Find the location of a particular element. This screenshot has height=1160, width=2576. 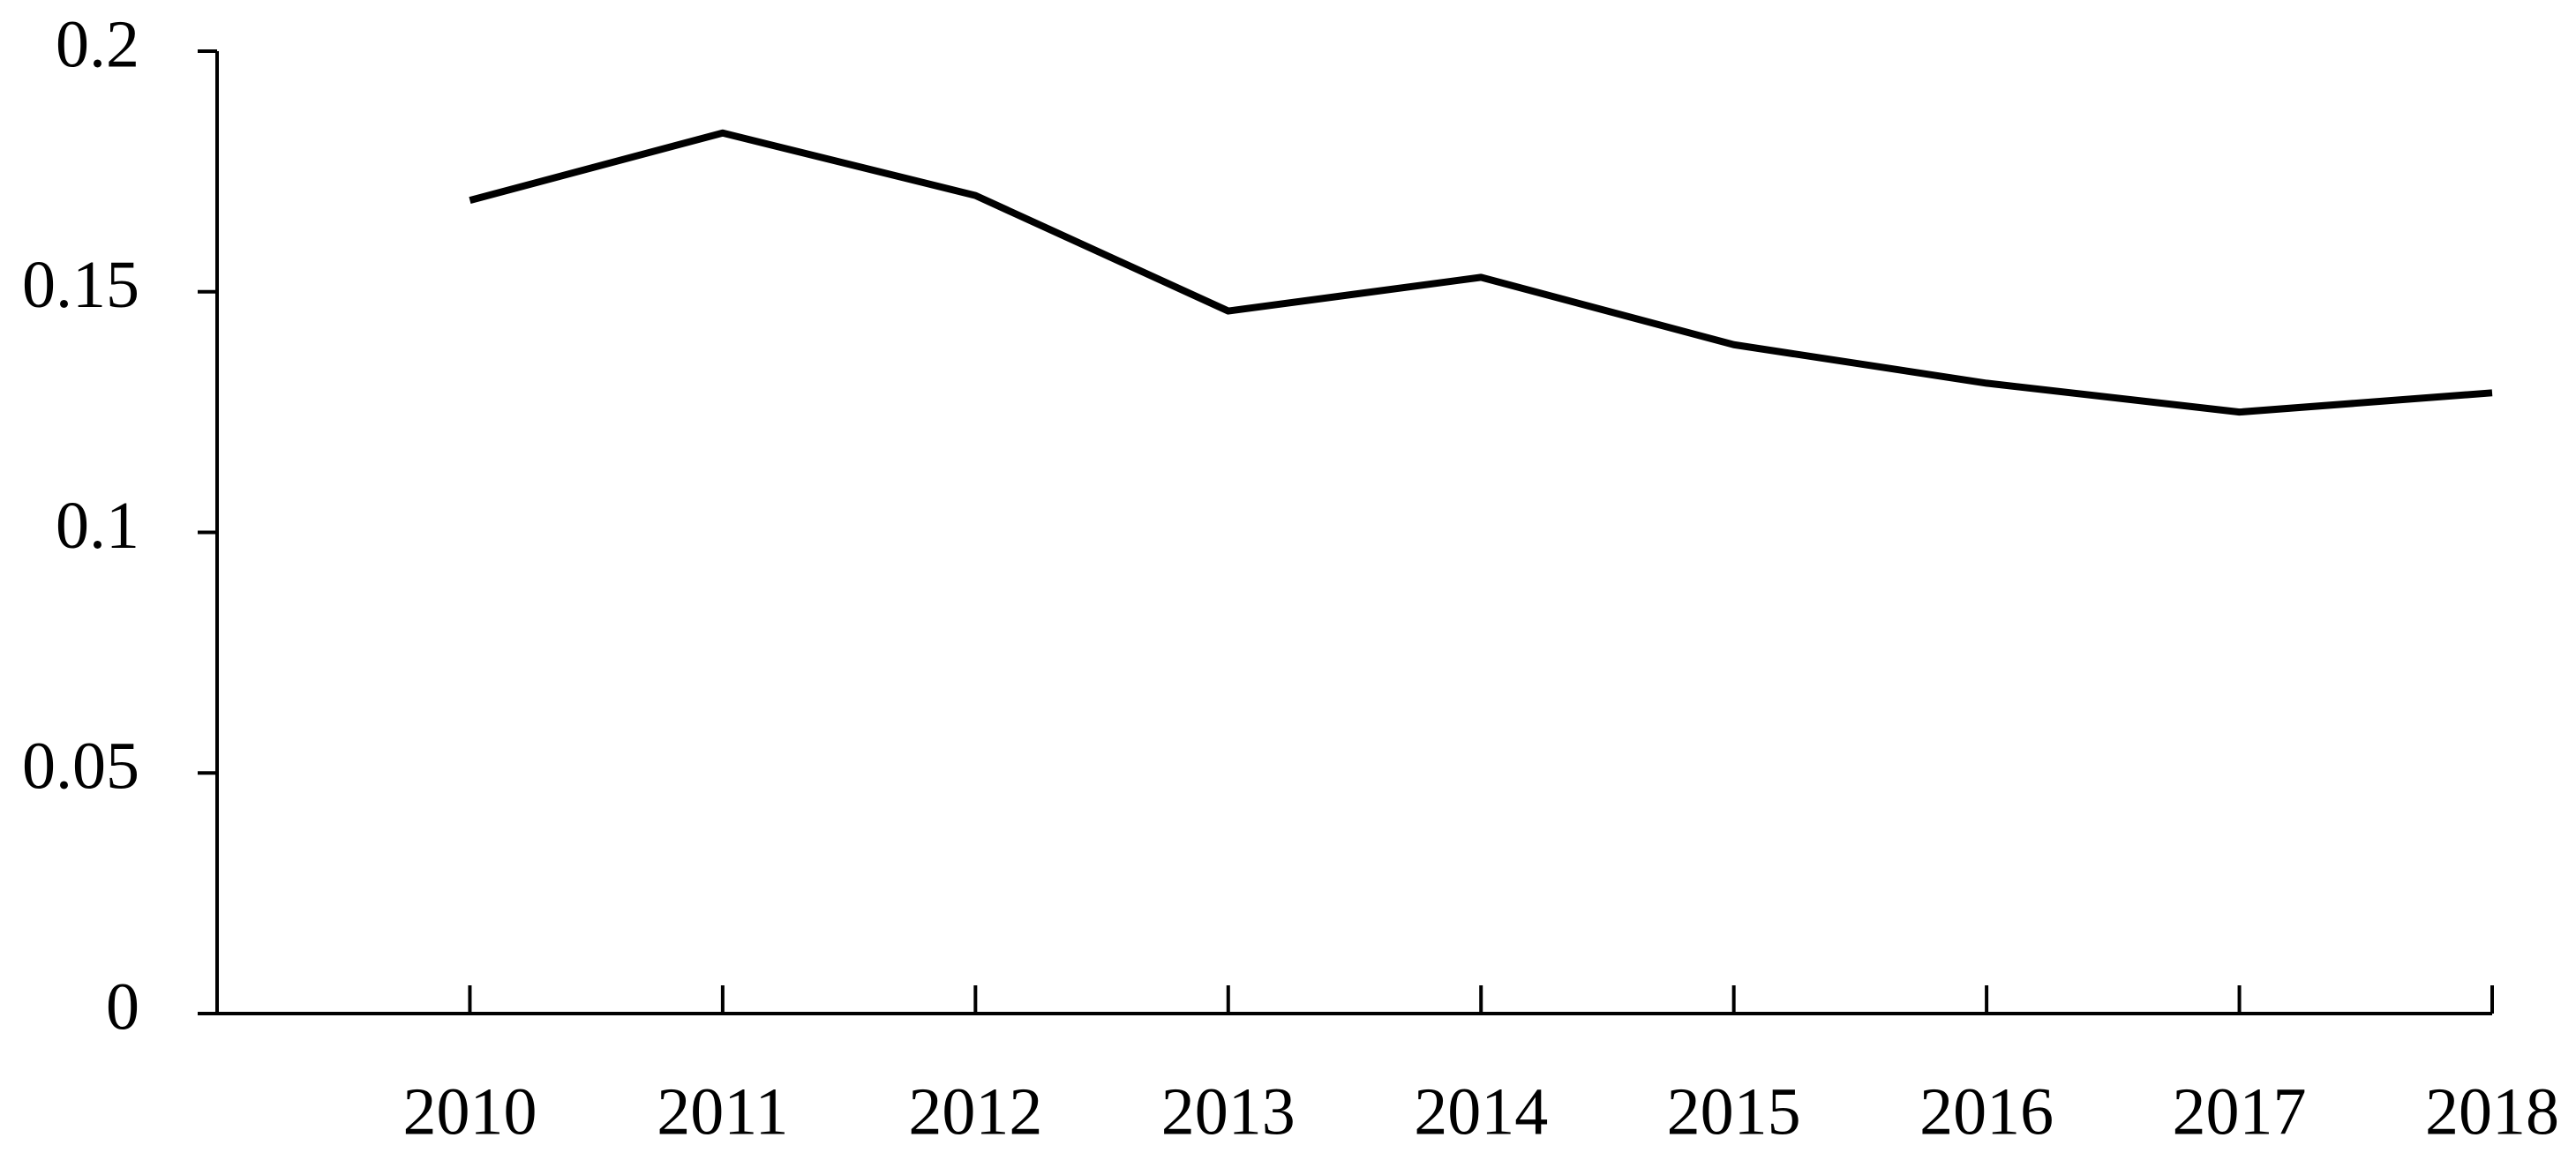

y-tick-label: 0.05 is located at coordinates (80, 767).